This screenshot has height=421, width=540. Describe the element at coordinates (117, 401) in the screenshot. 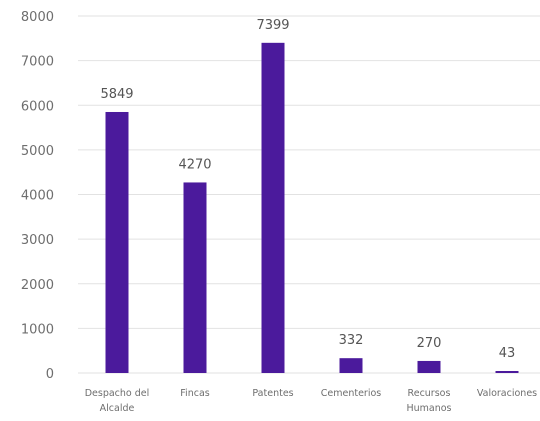

I see `x-category-label: Despacho del Alcalde` at that location.